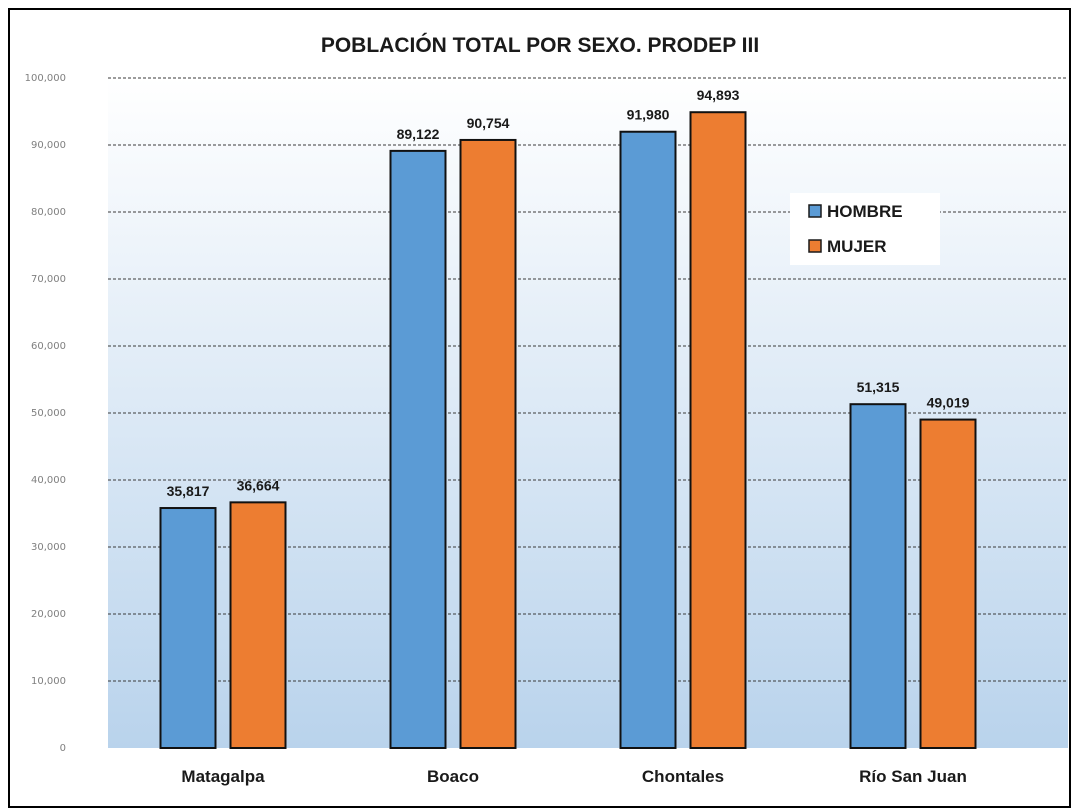 The height and width of the screenshot is (808, 1079). Describe the element at coordinates (418, 134) in the screenshot. I see `data-label-hombre-boaco: 89,122` at that location.